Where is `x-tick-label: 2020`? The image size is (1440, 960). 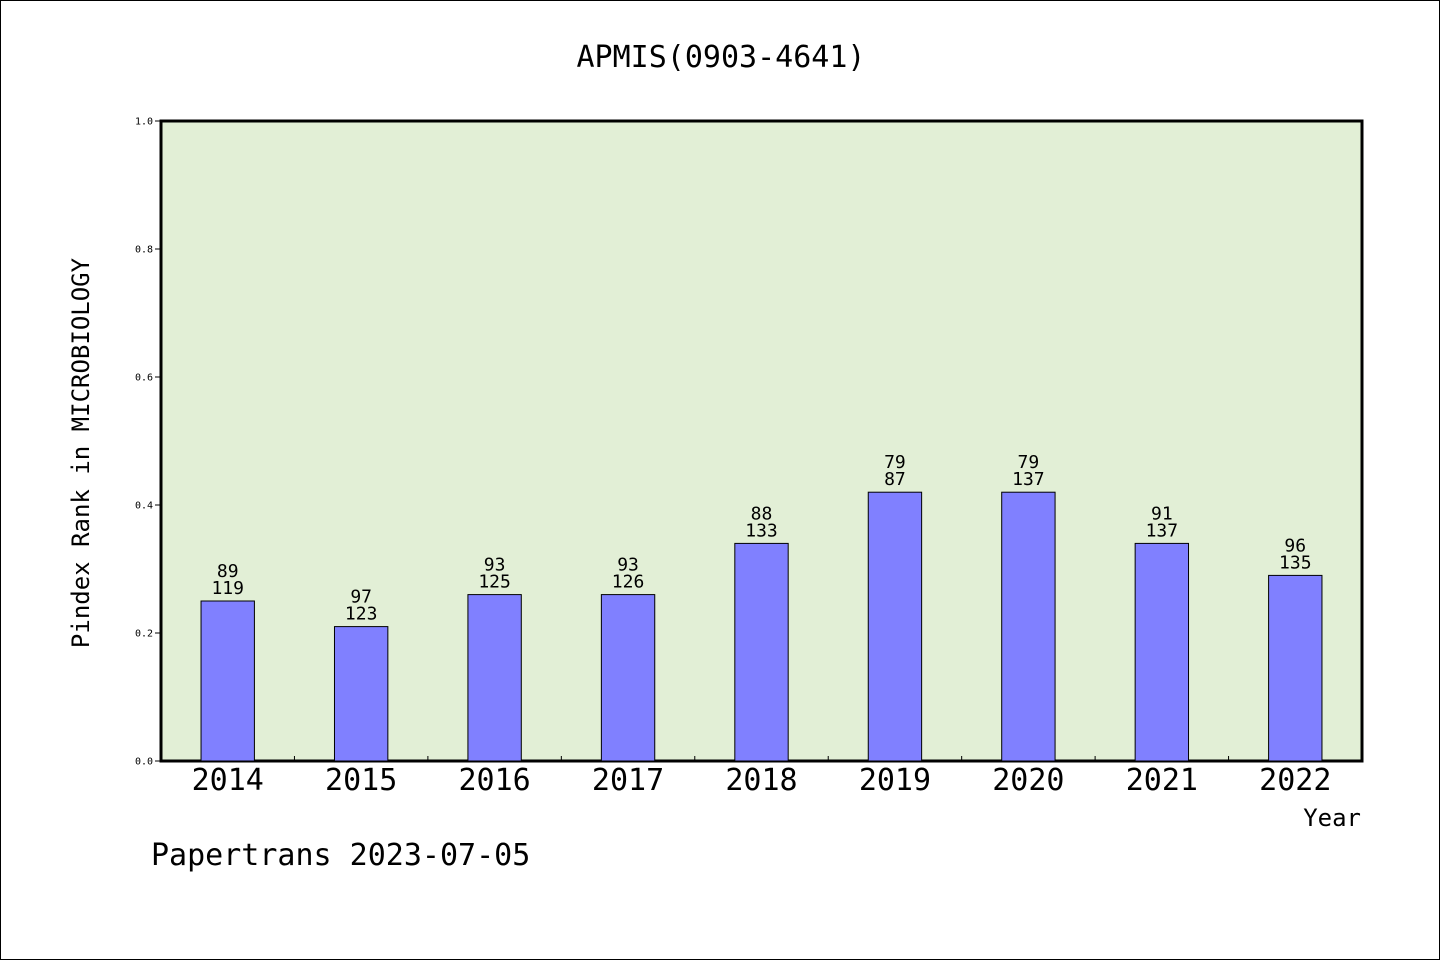
x-tick-label: 2020 is located at coordinates (1028, 780).